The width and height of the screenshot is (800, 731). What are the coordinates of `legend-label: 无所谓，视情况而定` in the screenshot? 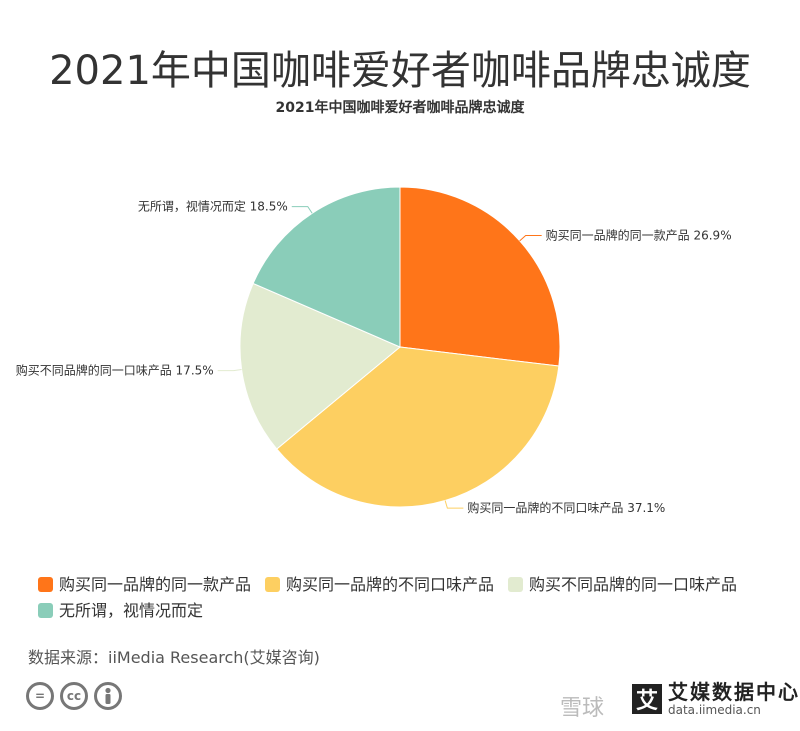 It's located at (131, 610).